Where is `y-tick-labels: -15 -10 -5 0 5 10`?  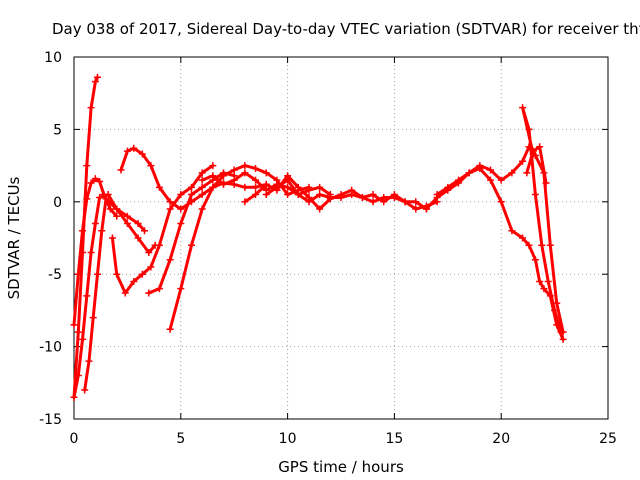 y-tick-labels: -15 -10 -5 0 5 10 is located at coordinates (50, 239).